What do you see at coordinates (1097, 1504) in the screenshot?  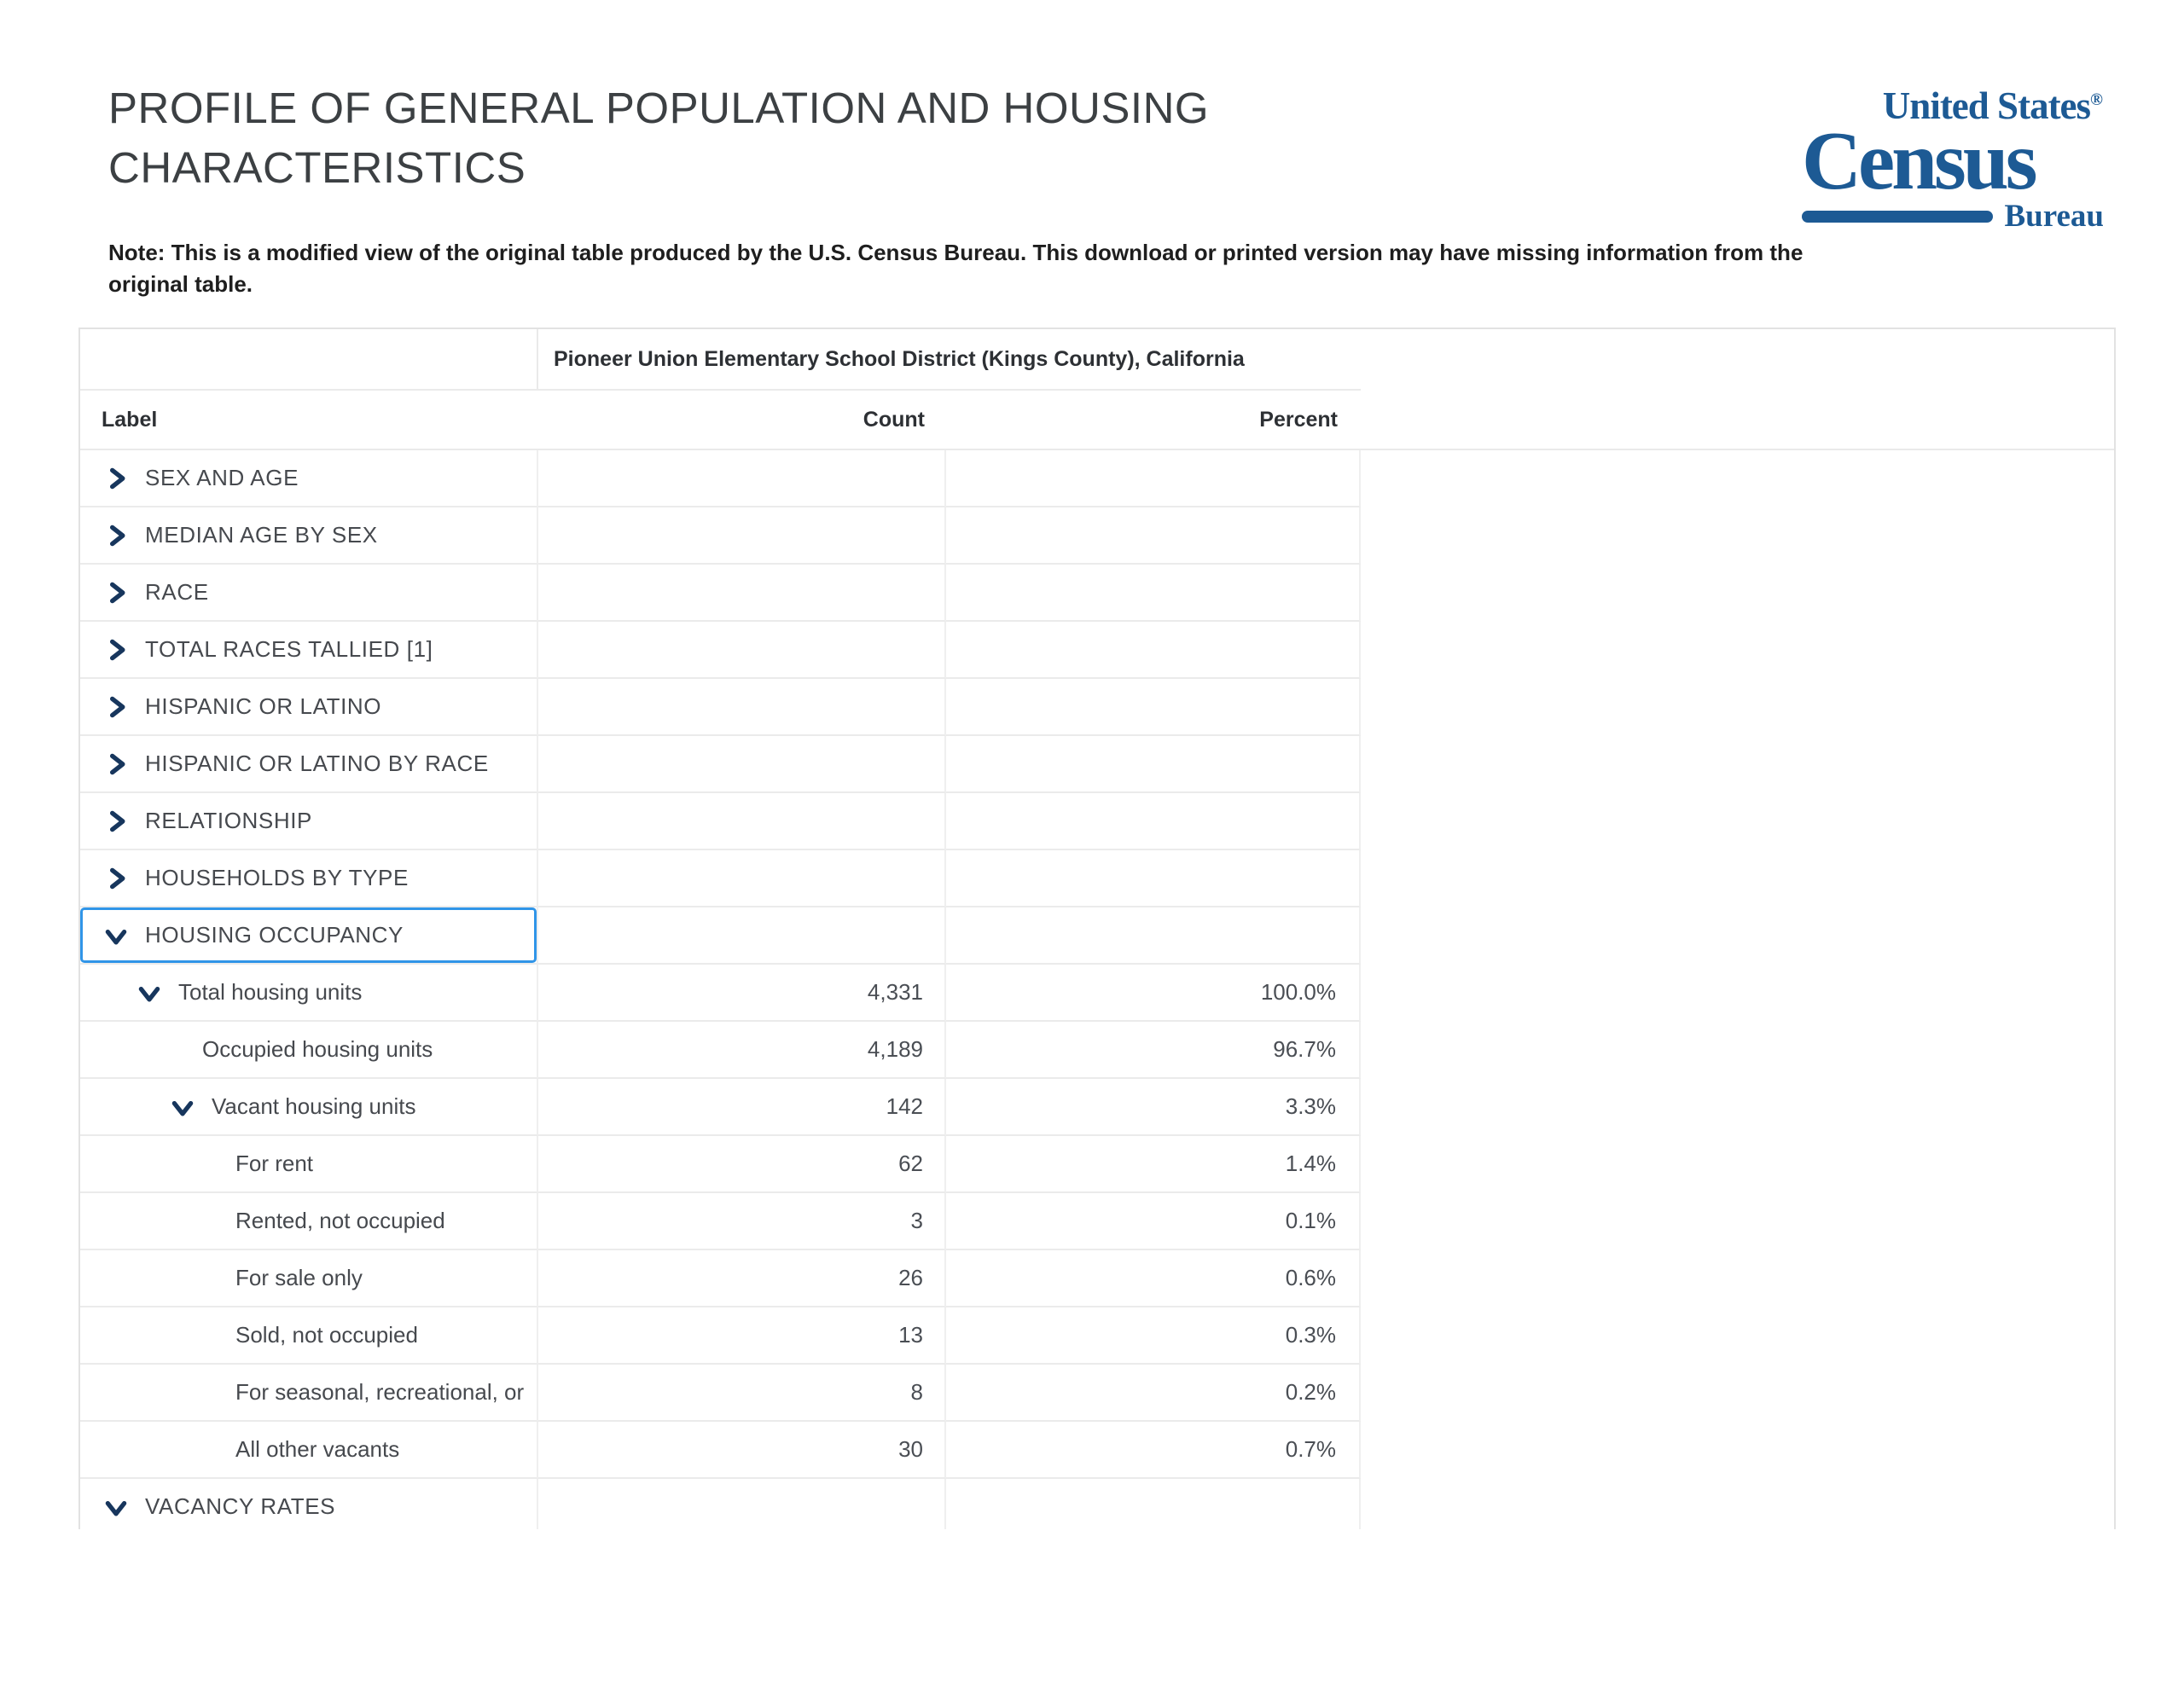 I see `table-row: VACANCY RATES` at bounding box center [1097, 1504].